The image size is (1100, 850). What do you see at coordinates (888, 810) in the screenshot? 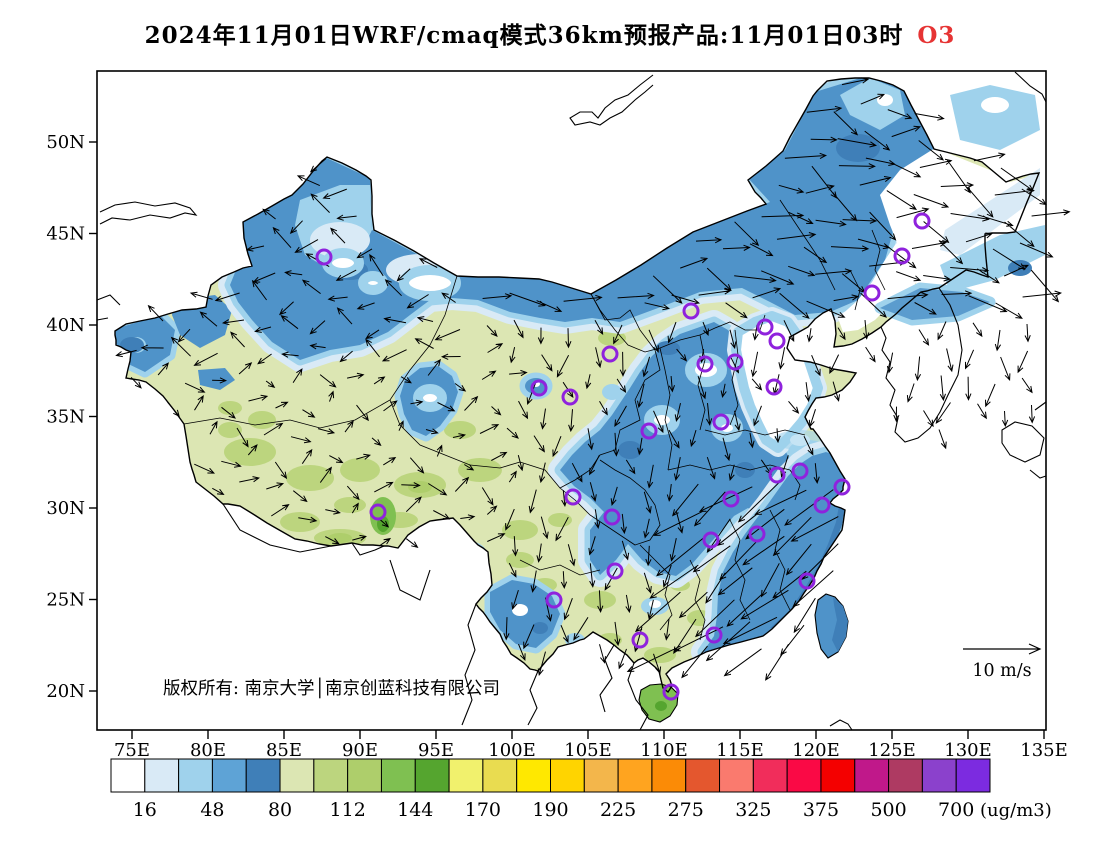
I see `colorbar-value-label: 500` at bounding box center [888, 810].